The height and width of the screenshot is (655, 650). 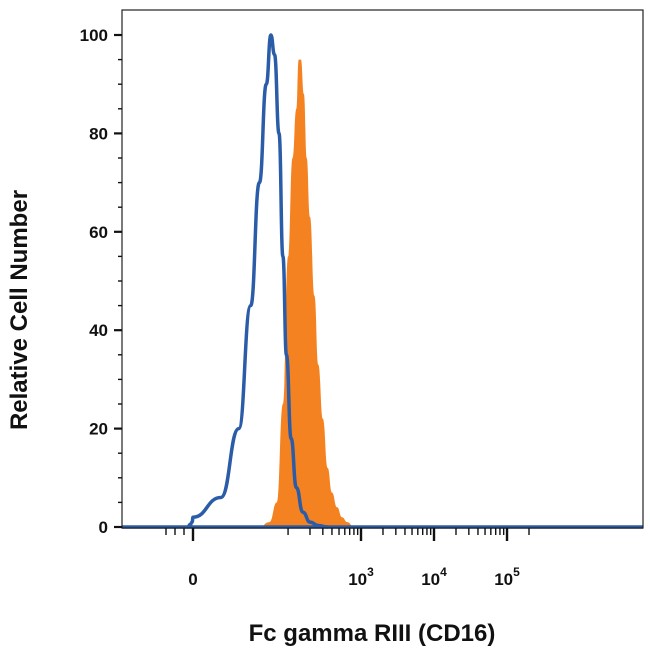 What do you see at coordinates (306, 293) in the screenshot?
I see `series-0-filled-histogram` at bounding box center [306, 293].